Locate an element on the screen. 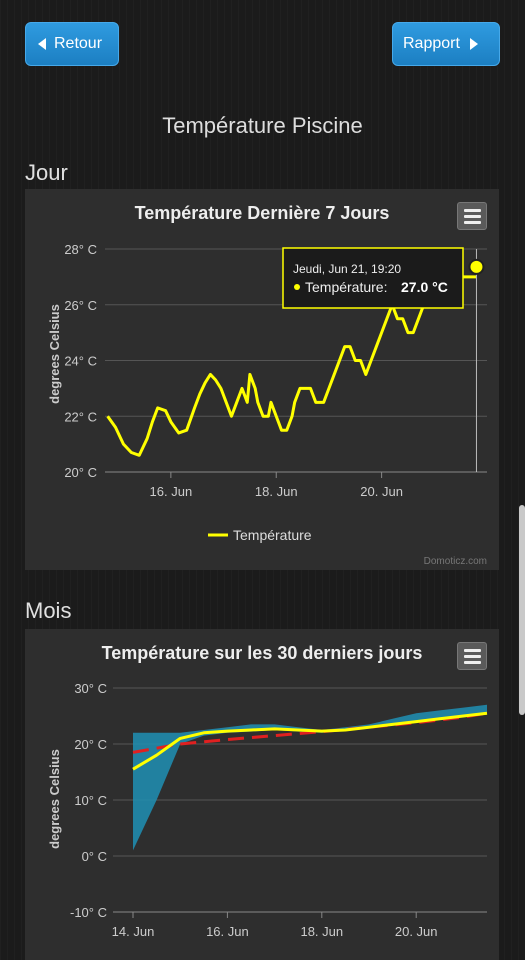 This screenshot has width=525, height=960. chart-day-menu-button is located at coordinates (472, 216).